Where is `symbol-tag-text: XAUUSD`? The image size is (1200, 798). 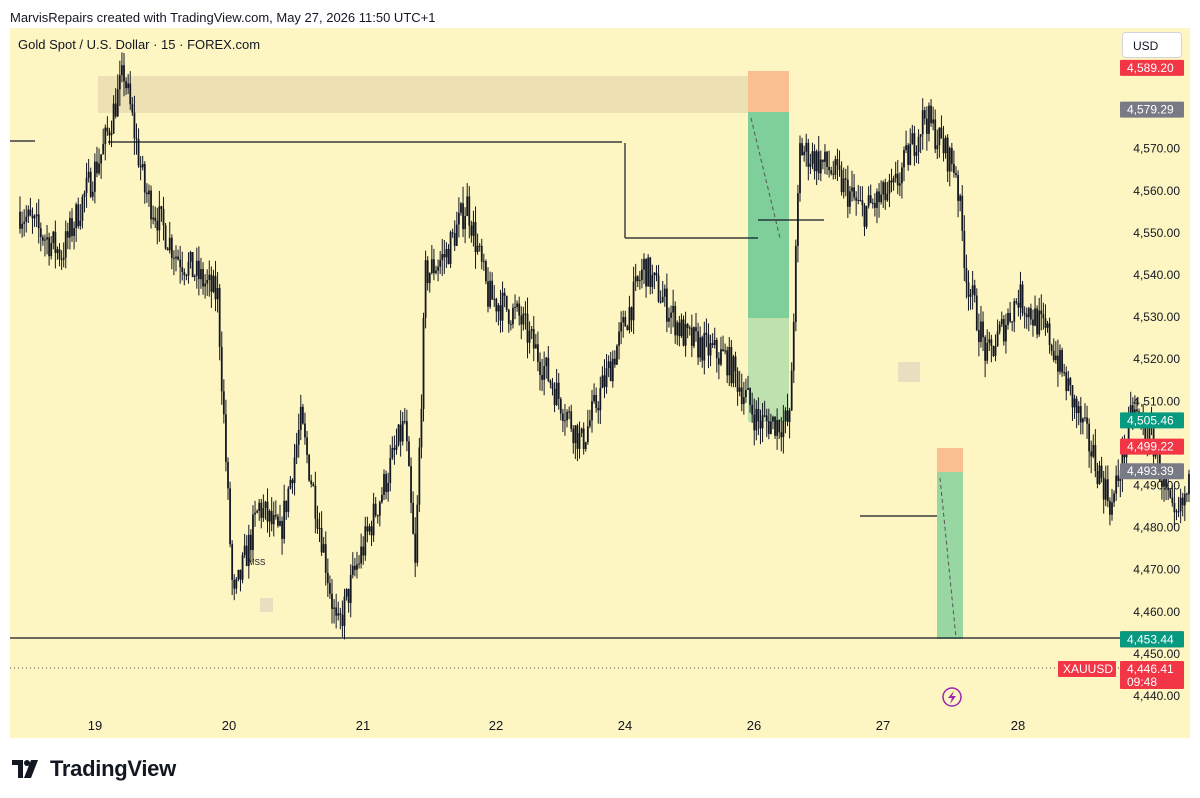 symbol-tag-text: XAUUSD is located at coordinates (1088, 669).